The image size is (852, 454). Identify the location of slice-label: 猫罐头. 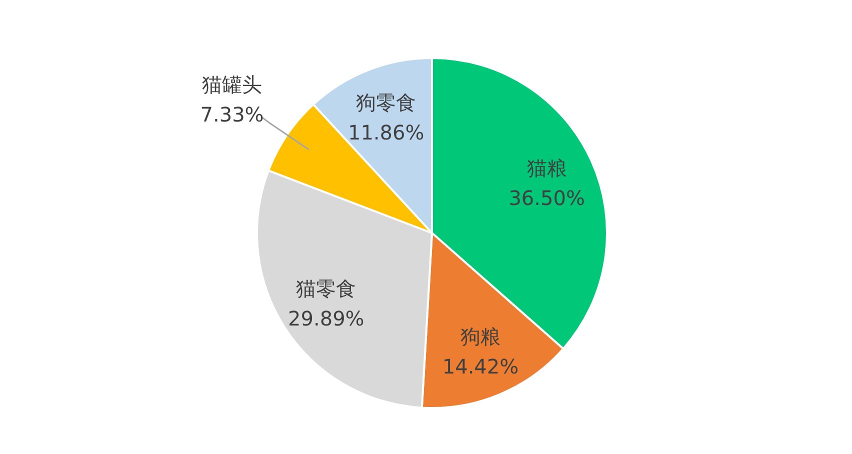
(232, 84).